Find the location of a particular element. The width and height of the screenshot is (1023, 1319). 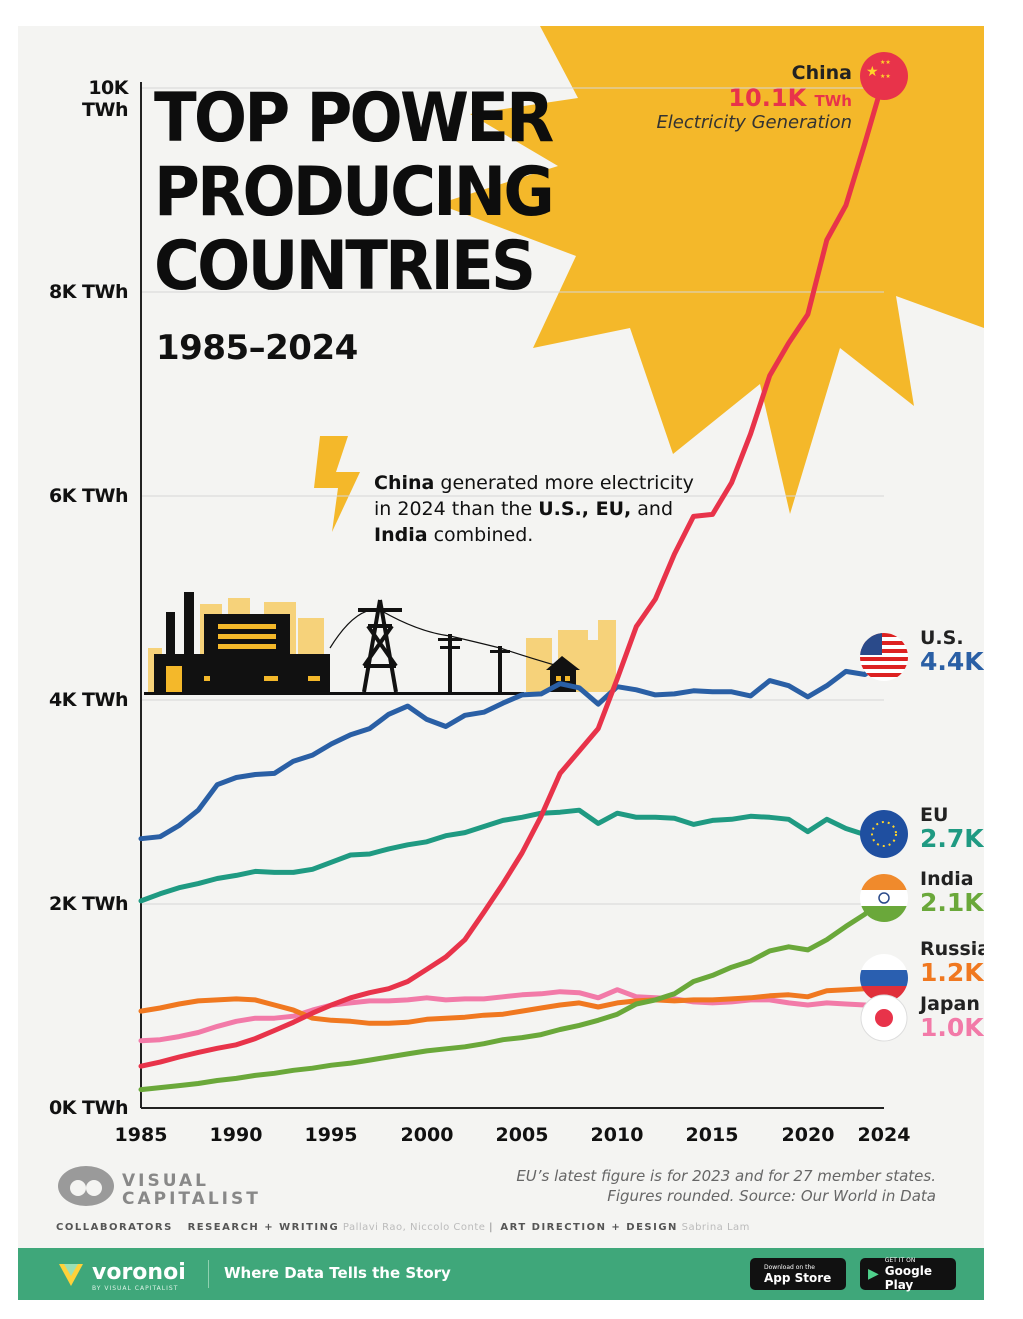

india-flag-icon is located at coordinates (884, 898).